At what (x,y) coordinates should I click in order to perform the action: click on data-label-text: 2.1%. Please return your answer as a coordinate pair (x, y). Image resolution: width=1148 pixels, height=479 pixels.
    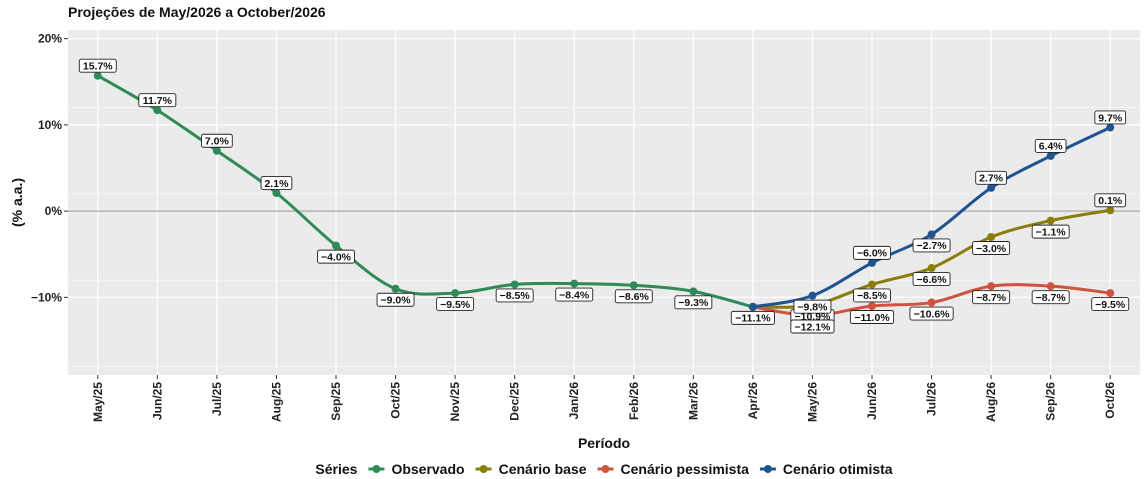
    Looking at the image, I should click on (276, 184).